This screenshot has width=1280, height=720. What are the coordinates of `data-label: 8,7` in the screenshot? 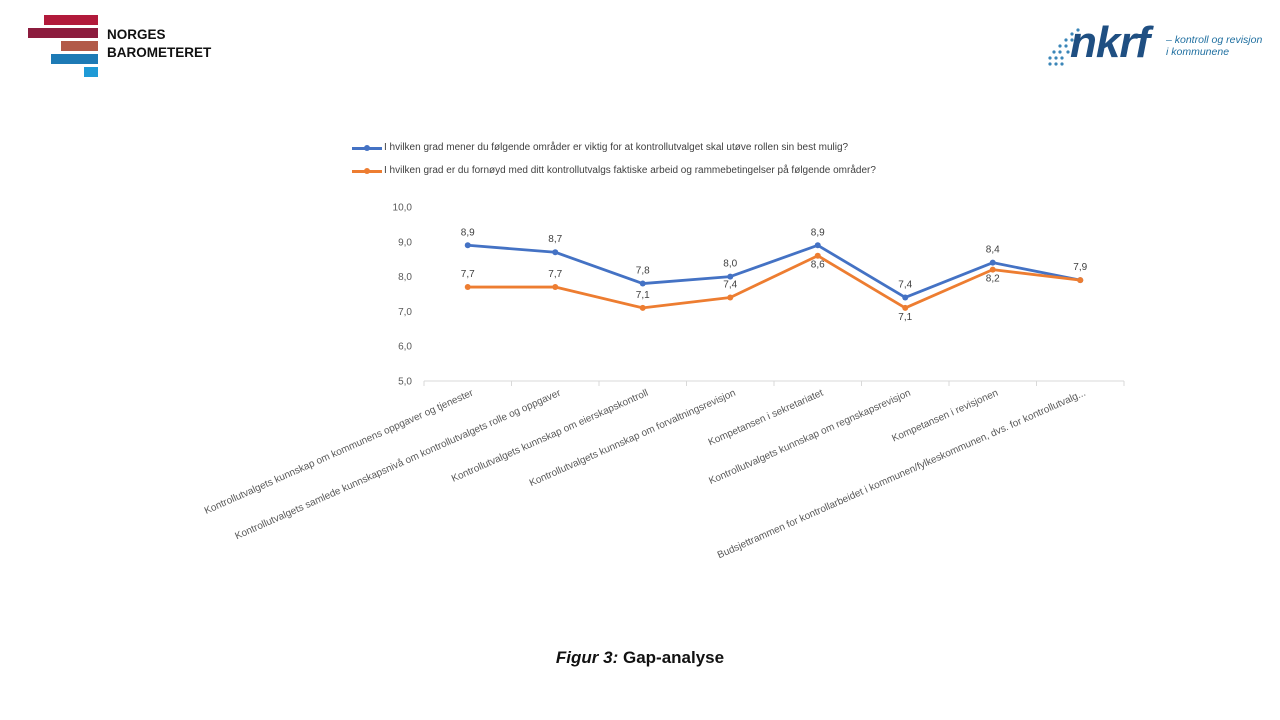 It's located at (555, 239).